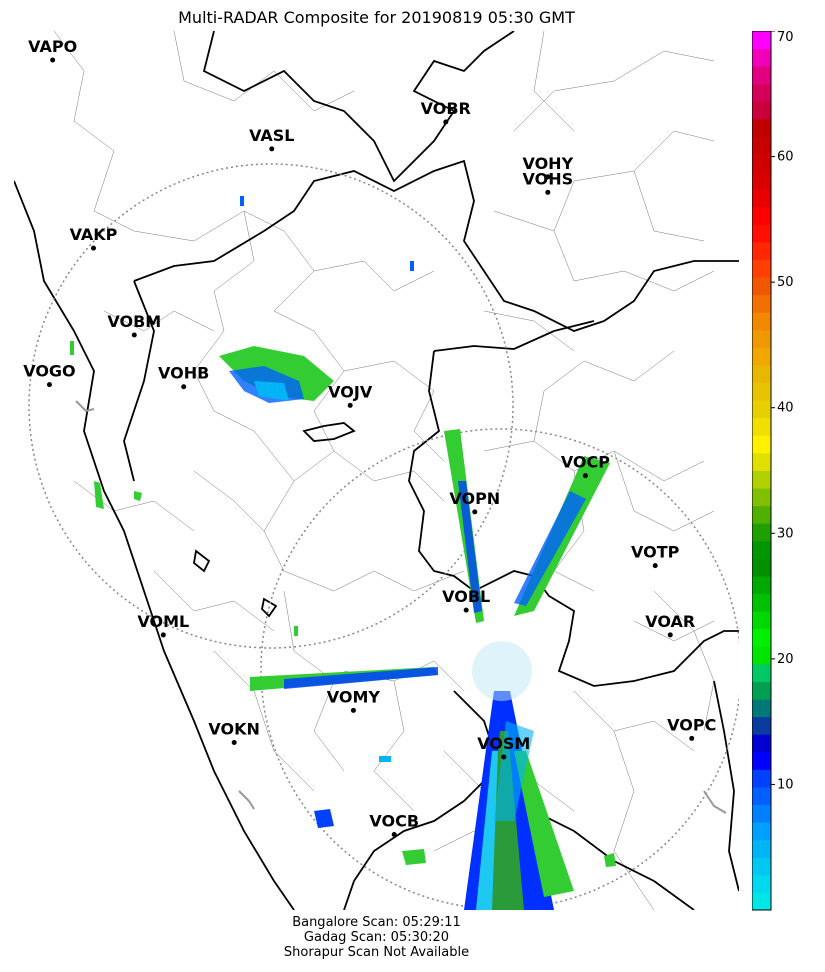  I want to click on colorbar-tick-label: 40, so click(785, 408).